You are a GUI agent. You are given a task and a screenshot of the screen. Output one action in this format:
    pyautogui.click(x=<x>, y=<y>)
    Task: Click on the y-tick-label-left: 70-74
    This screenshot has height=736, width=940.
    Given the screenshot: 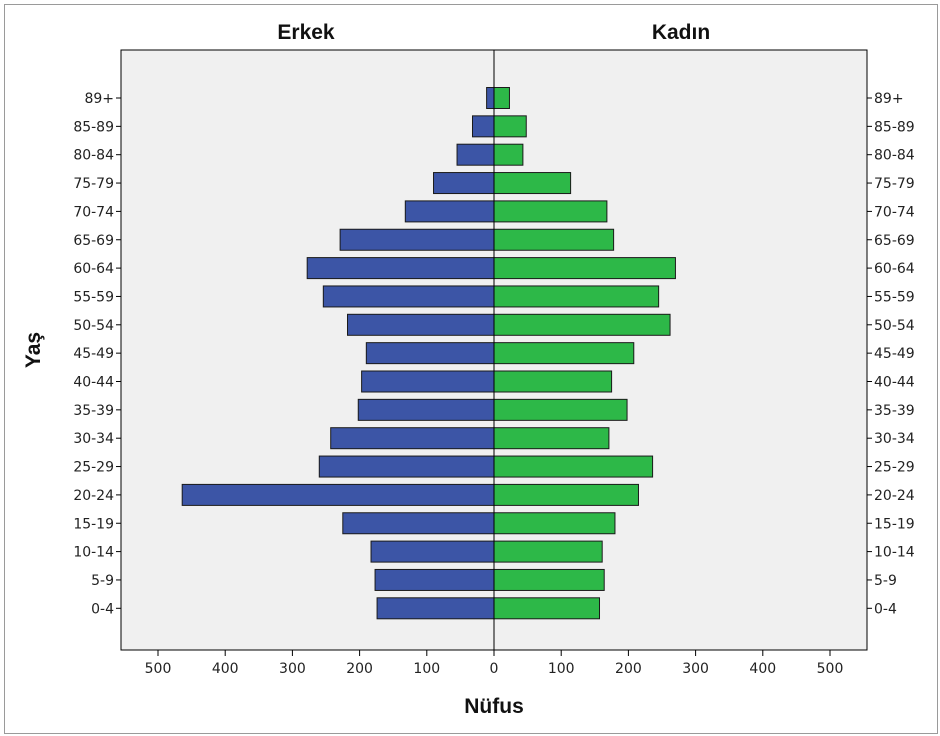 What is the action you would take?
    pyautogui.click(x=93, y=212)
    